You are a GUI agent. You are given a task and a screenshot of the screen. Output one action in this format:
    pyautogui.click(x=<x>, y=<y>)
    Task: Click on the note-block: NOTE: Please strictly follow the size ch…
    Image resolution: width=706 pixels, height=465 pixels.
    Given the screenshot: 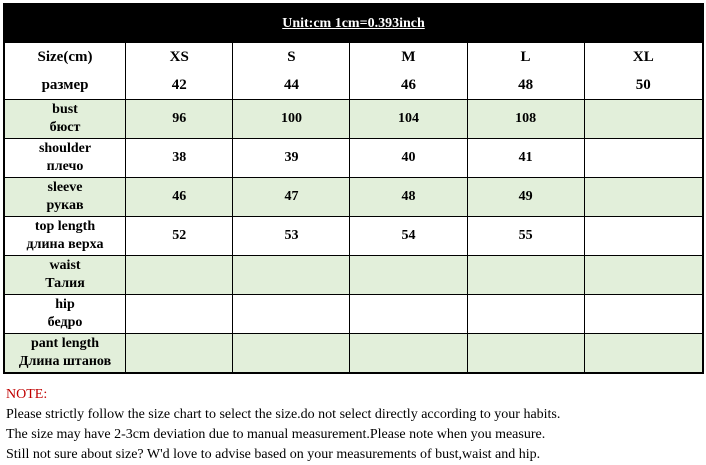 What is the action you would take?
    pyautogui.click(x=283, y=425)
    